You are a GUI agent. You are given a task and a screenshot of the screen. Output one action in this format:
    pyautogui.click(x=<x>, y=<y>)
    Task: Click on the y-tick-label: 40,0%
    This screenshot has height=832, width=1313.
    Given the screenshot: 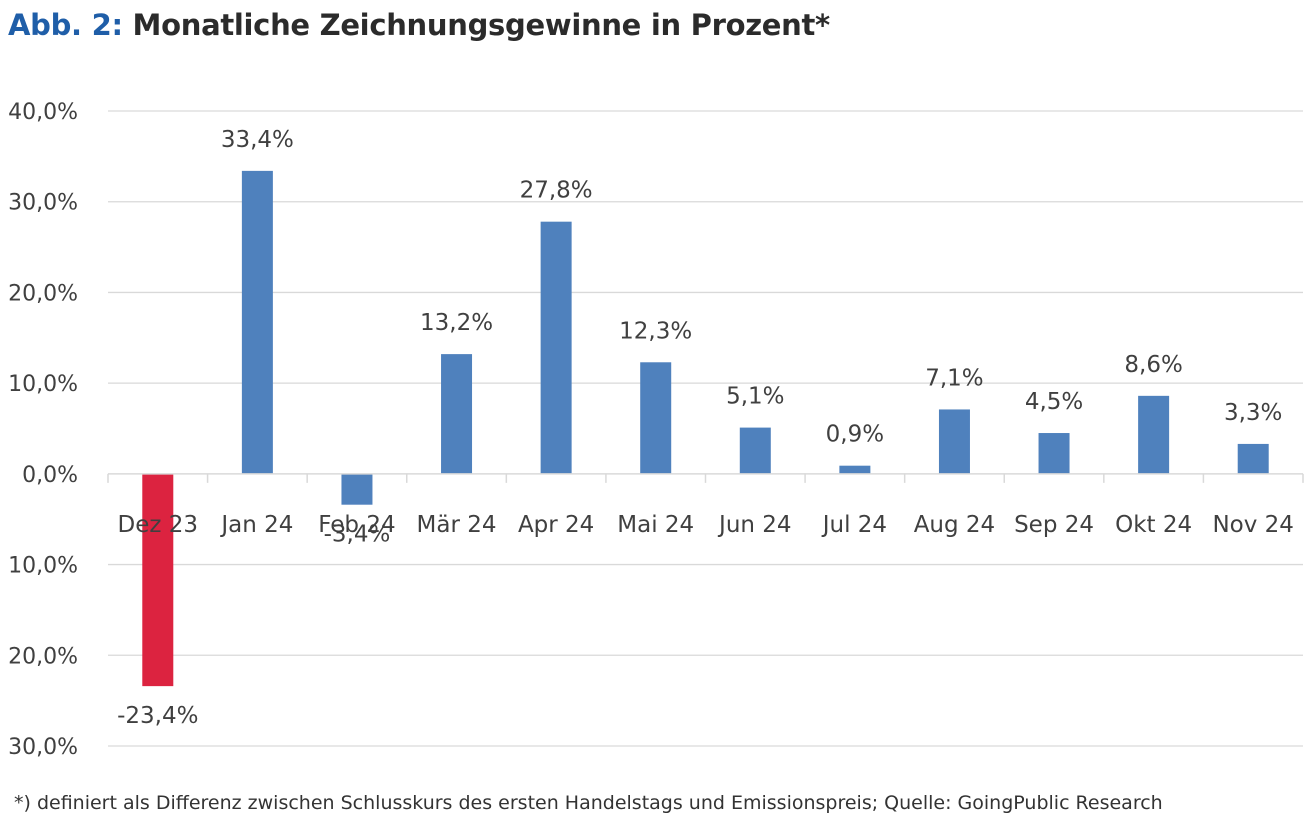 What is the action you would take?
    pyautogui.click(x=43, y=112)
    